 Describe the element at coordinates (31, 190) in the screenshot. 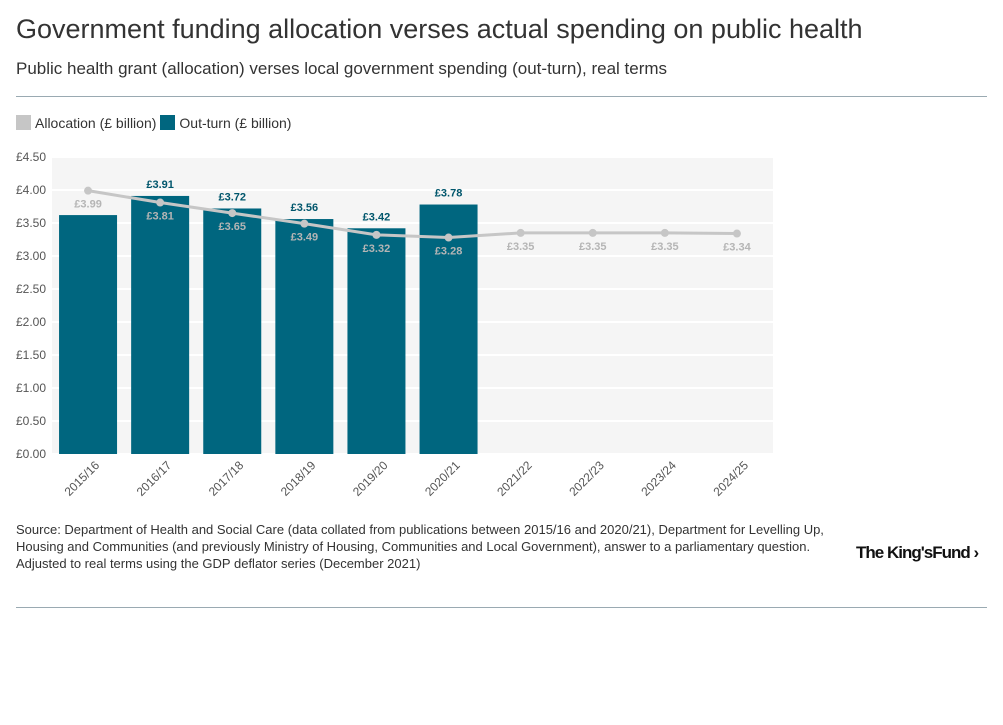

I see `y-tick-label: £4.00` at that location.